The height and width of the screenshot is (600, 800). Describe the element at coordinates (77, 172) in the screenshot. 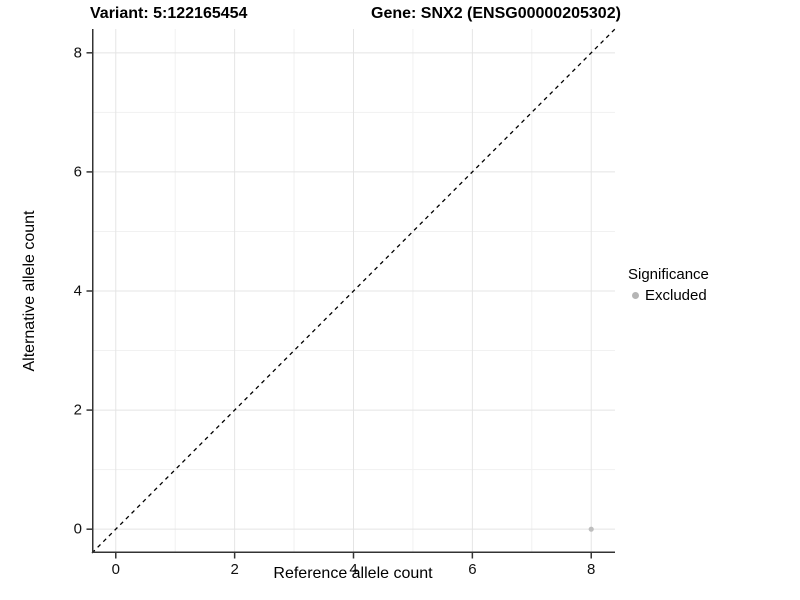

I see `y-tick-label: 6` at that location.